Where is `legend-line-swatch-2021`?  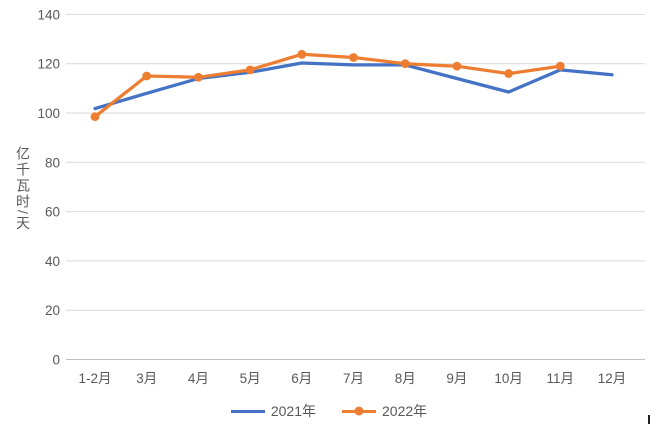 legend-line-swatch-2021 is located at coordinates (247, 411).